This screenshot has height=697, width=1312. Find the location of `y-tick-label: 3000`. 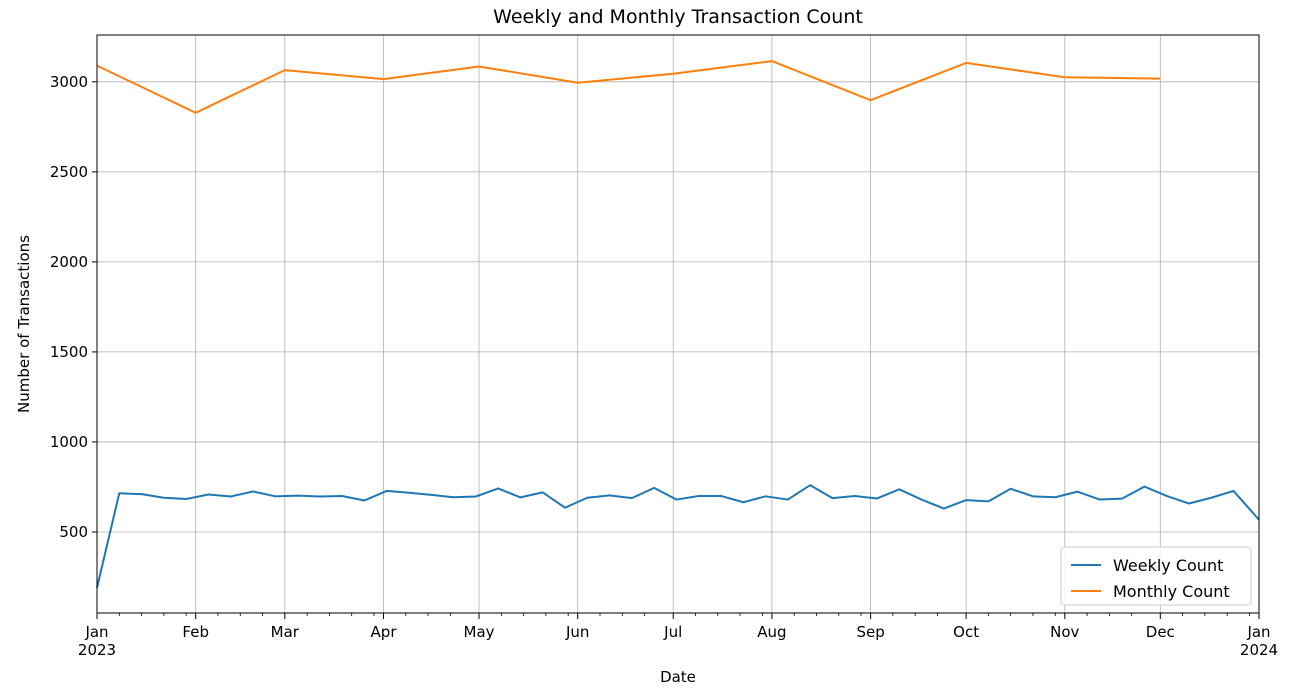

y-tick-label: 3000 is located at coordinates (69, 82).